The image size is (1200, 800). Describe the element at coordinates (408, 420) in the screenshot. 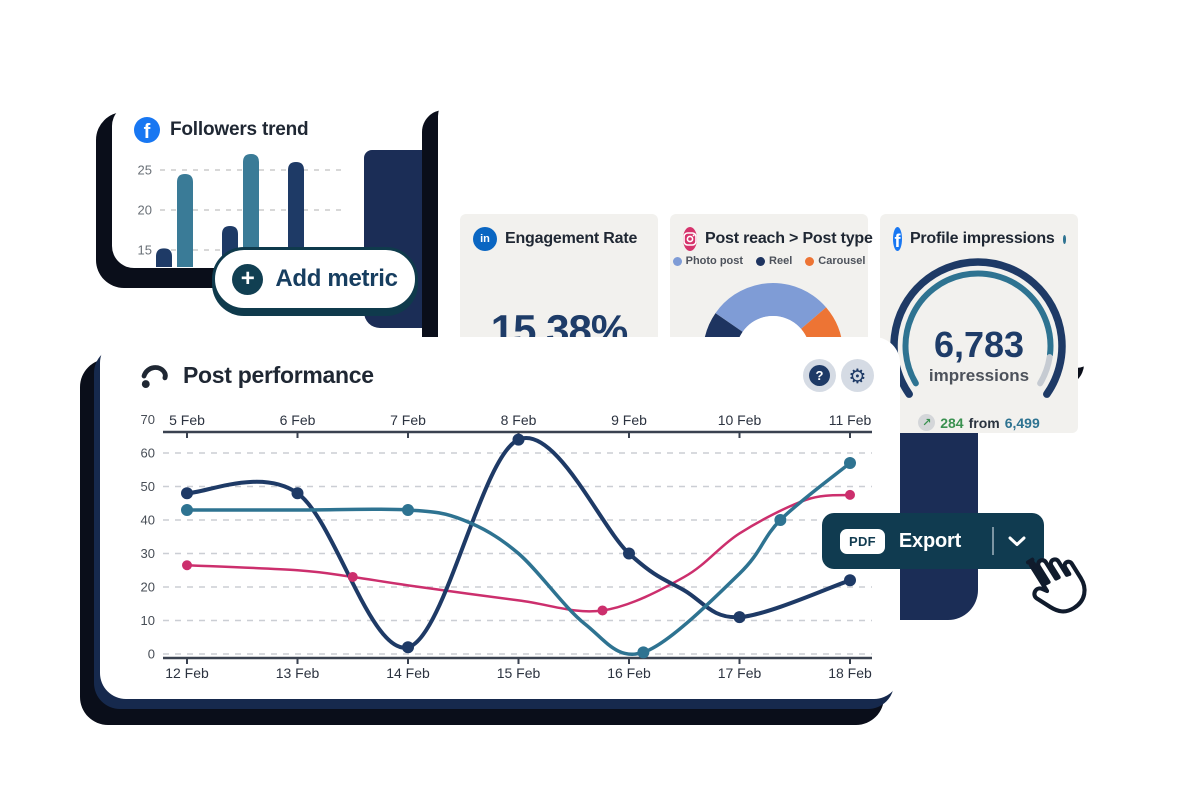

I see `top-x-label: 7 Feb` at that location.